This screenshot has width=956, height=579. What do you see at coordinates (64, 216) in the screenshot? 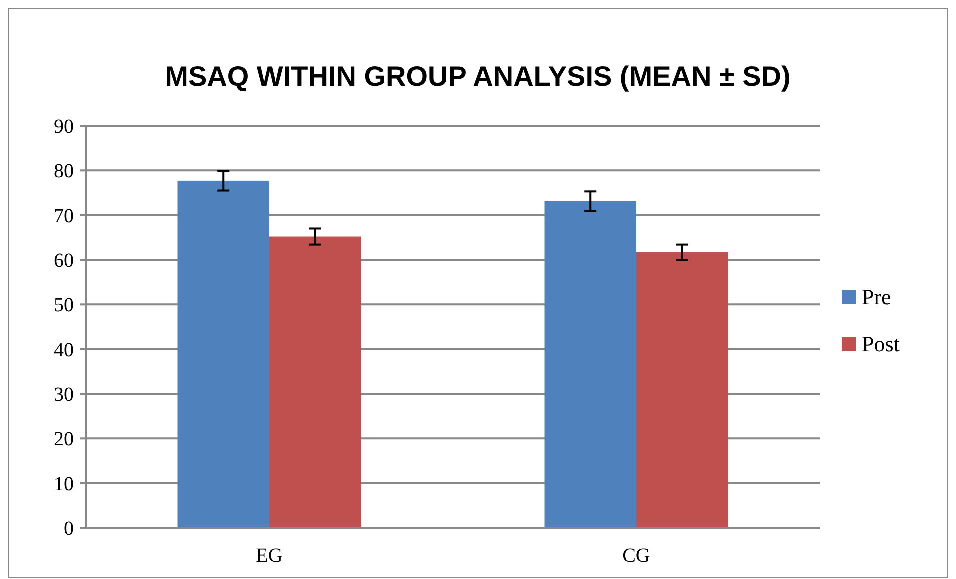
I see `y-tick-label: 70` at bounding box center [64, 216].